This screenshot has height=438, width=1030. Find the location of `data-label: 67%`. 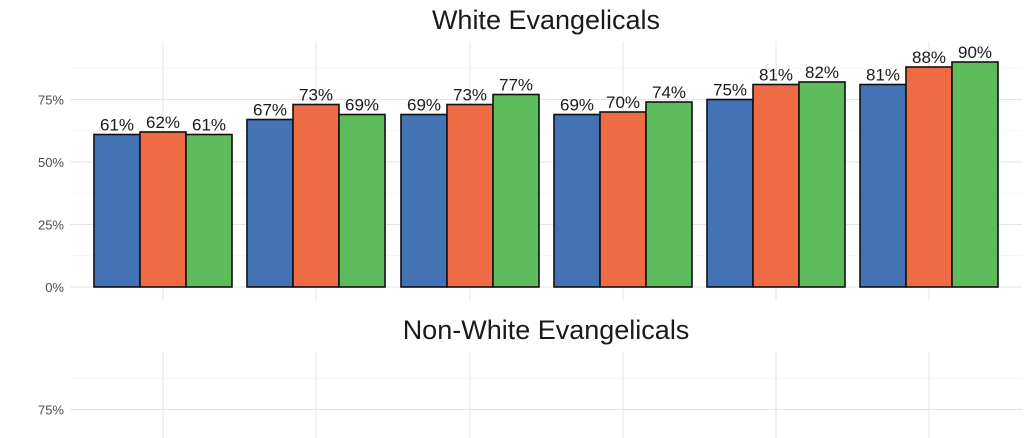

data-label: 67% is located at coordinates (270, 110).